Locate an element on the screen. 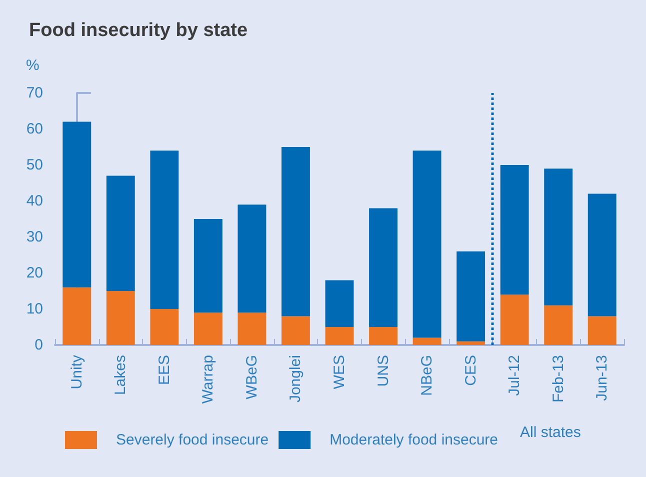 This screenshot has height=477, width=646. x-tick-label: CES is located at coordinates (471, 370).